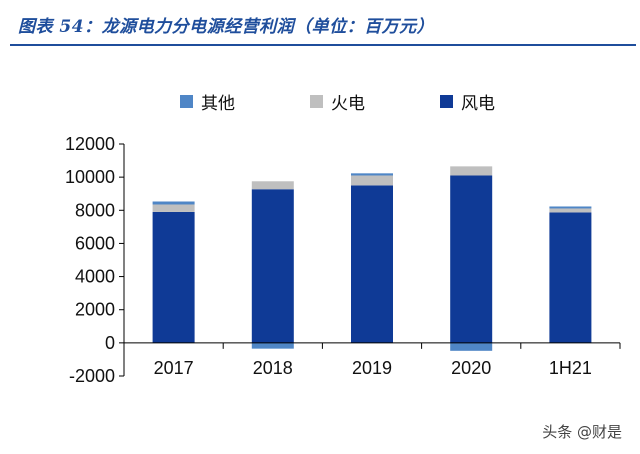  Describe the element at coordinates (478, 103) in the screenshot. I see `legend-label-wind: 风电` at that location.